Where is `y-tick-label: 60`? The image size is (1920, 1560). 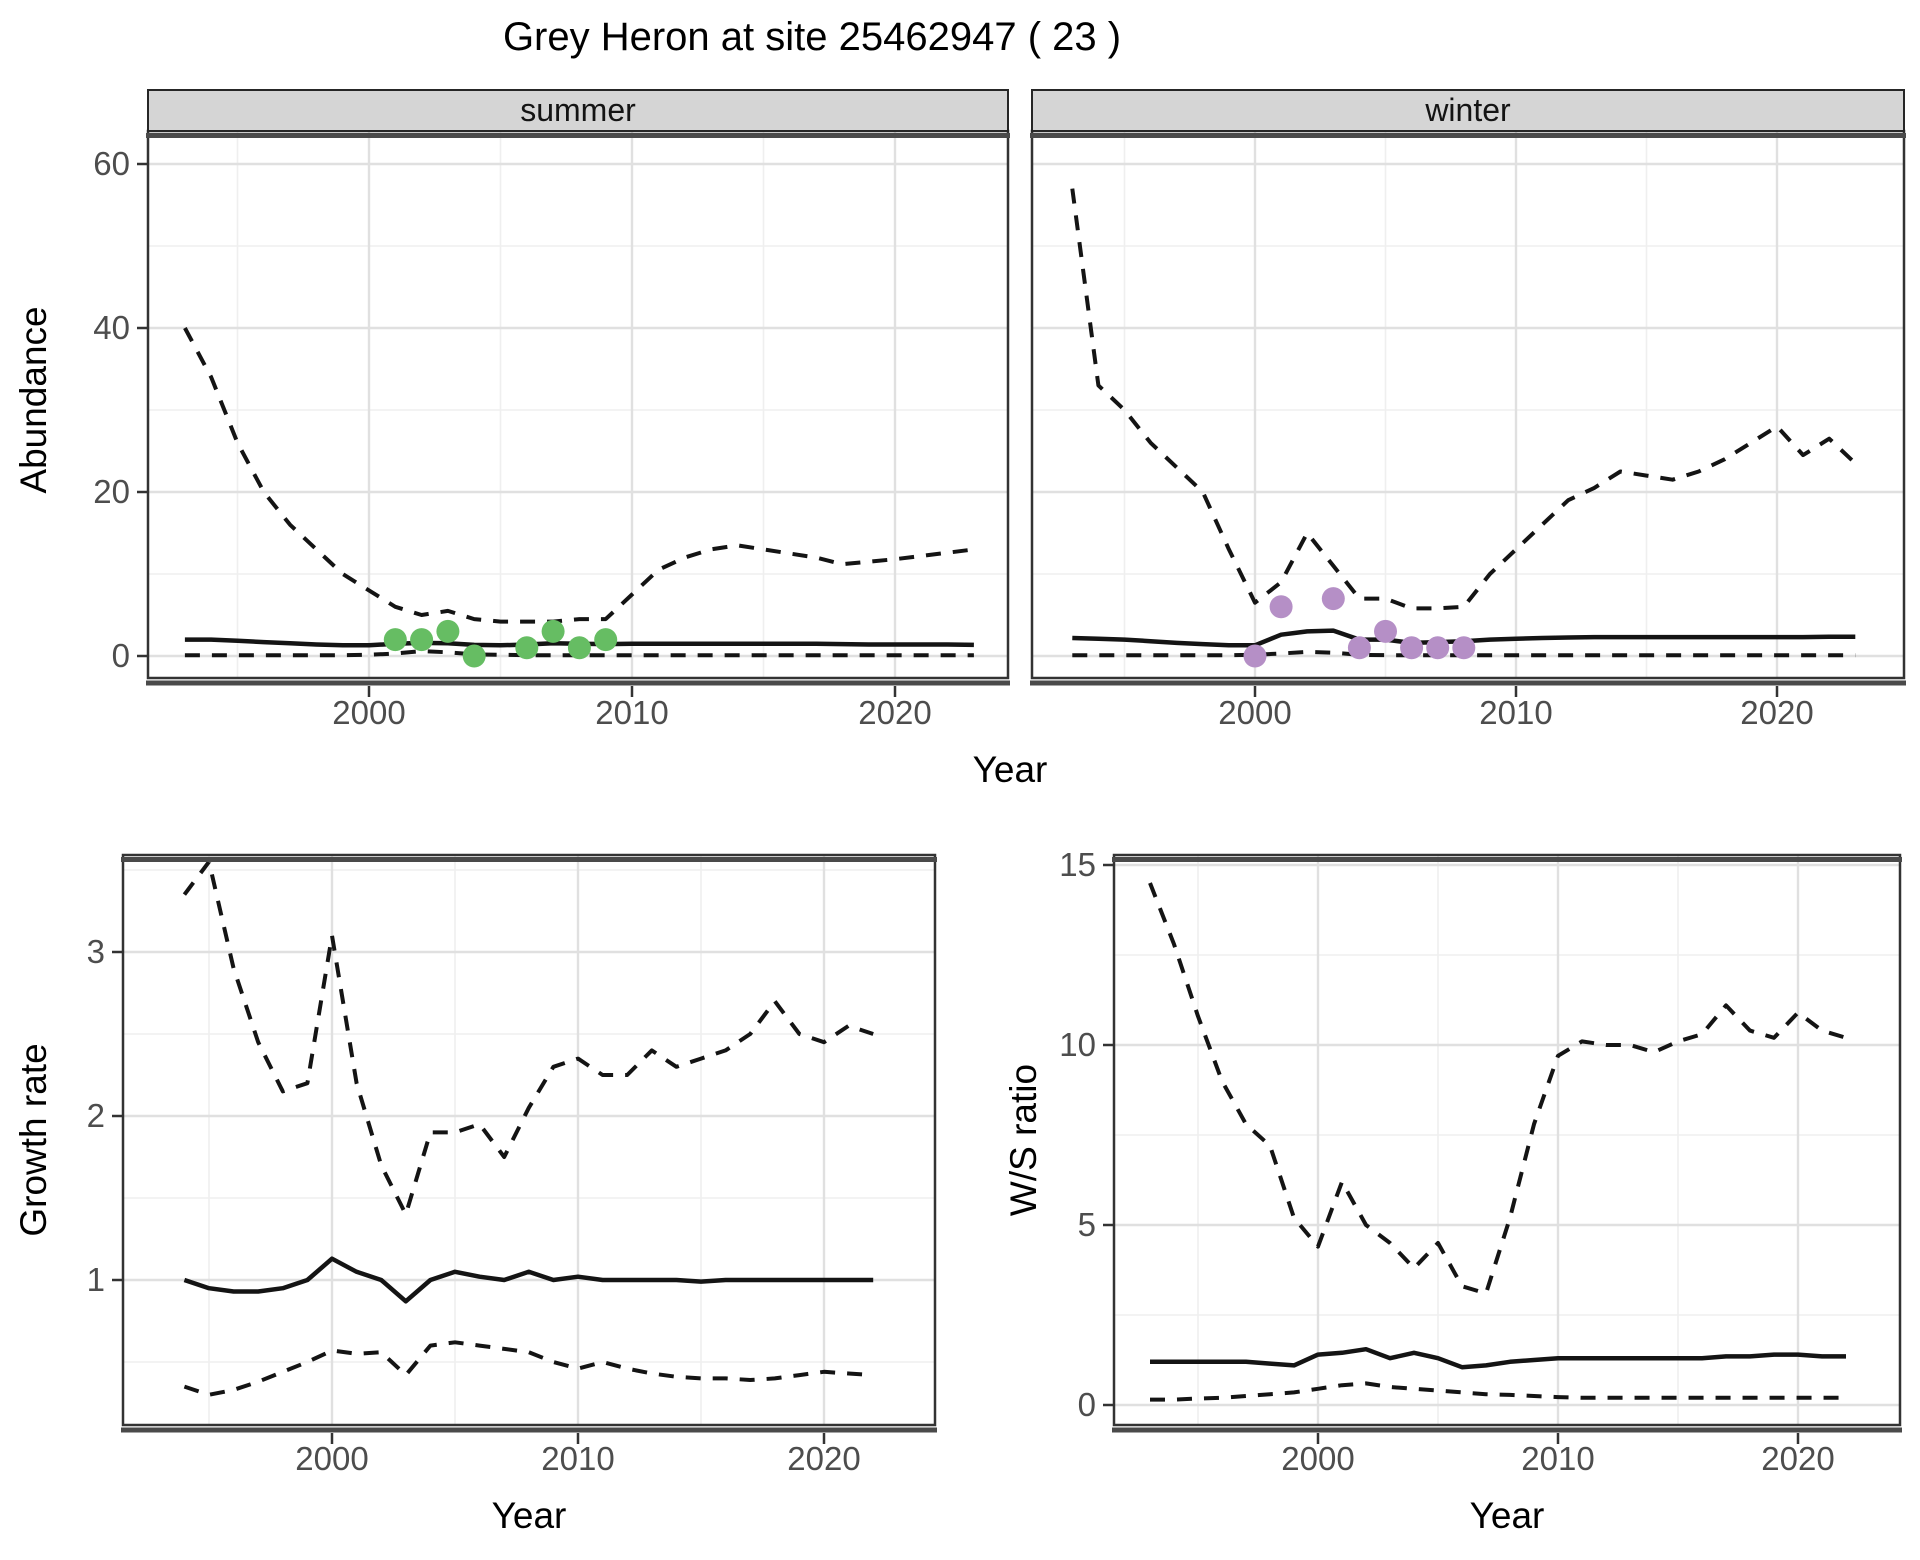 y-tick-label: 60 is located at coordinates (111, 163).